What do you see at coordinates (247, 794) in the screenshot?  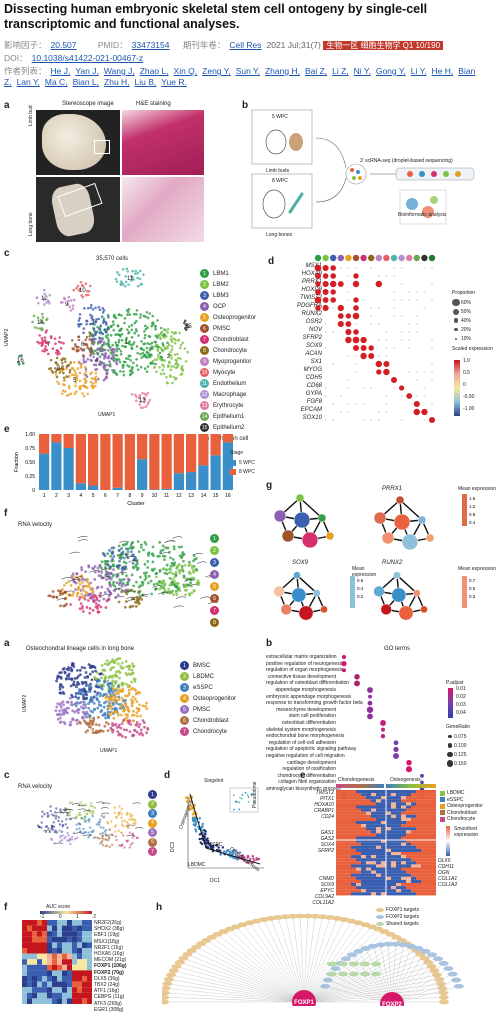 I see `pseudotime-inset-point` at bounding box center [247, 794].